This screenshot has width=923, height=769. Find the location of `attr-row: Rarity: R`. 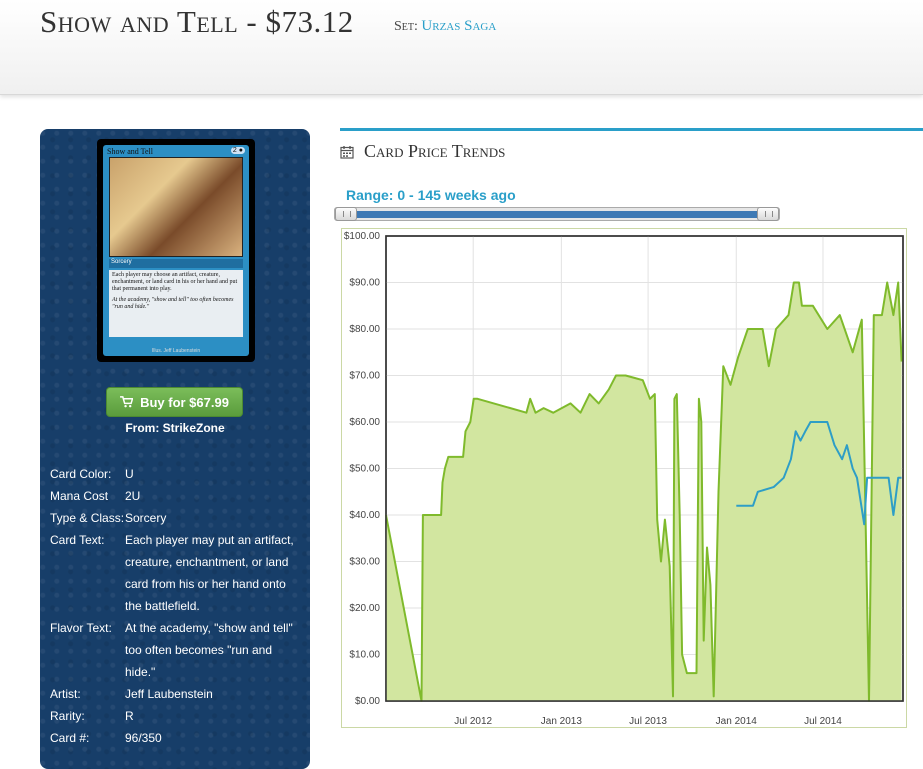

attr-row: Rarity: R is located at coordinates (177, 716).